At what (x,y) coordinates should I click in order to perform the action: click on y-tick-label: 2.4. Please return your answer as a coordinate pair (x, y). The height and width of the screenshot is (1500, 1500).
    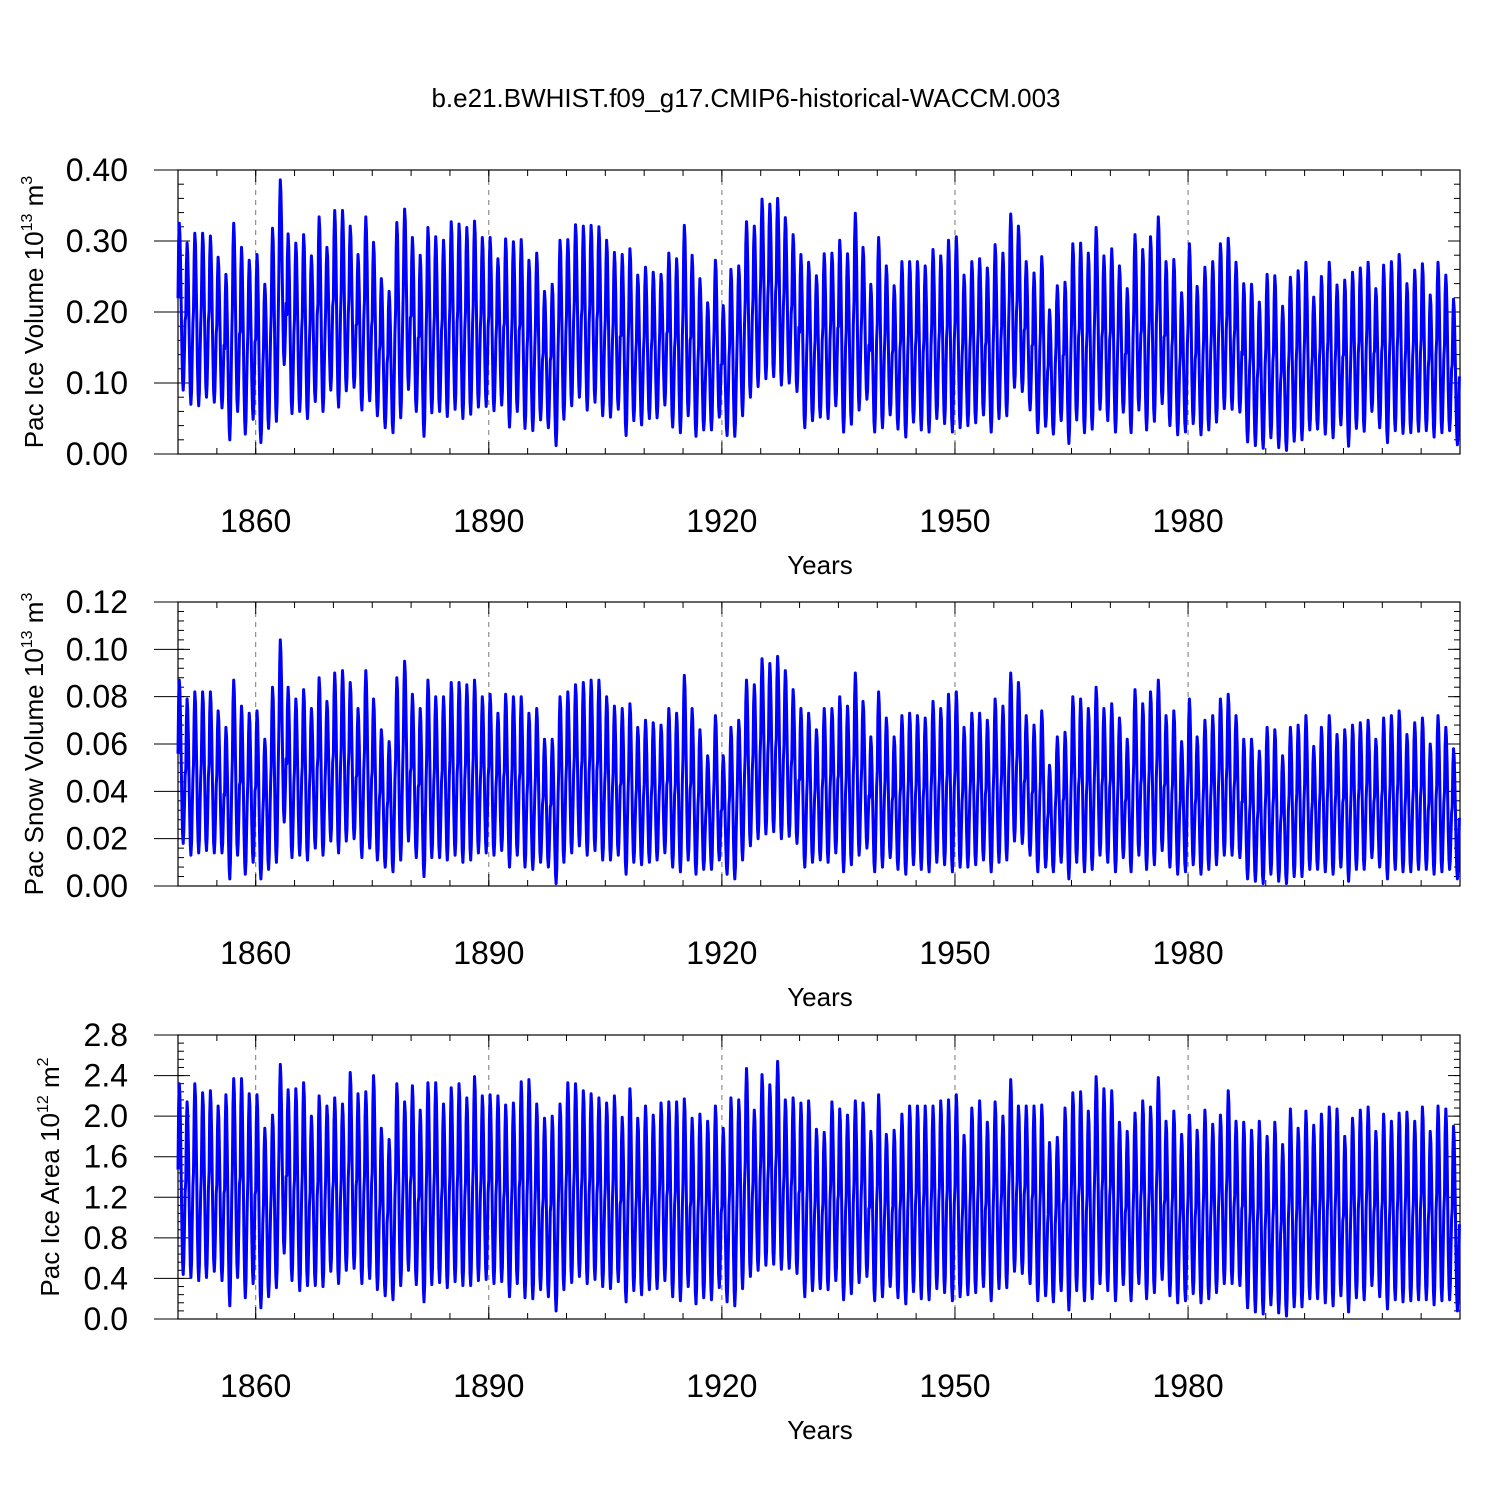
    Looking at the image, I should click on (106, 1076).